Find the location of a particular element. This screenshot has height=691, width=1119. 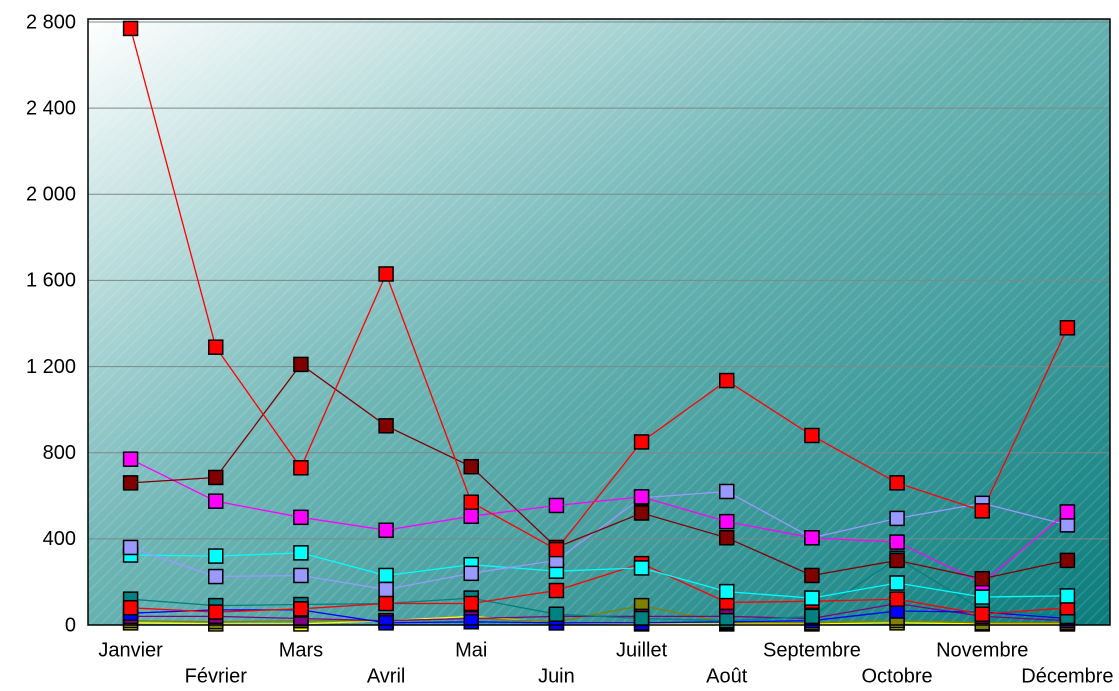

x-tick-label: Mars is located at coordinates (301, 650).